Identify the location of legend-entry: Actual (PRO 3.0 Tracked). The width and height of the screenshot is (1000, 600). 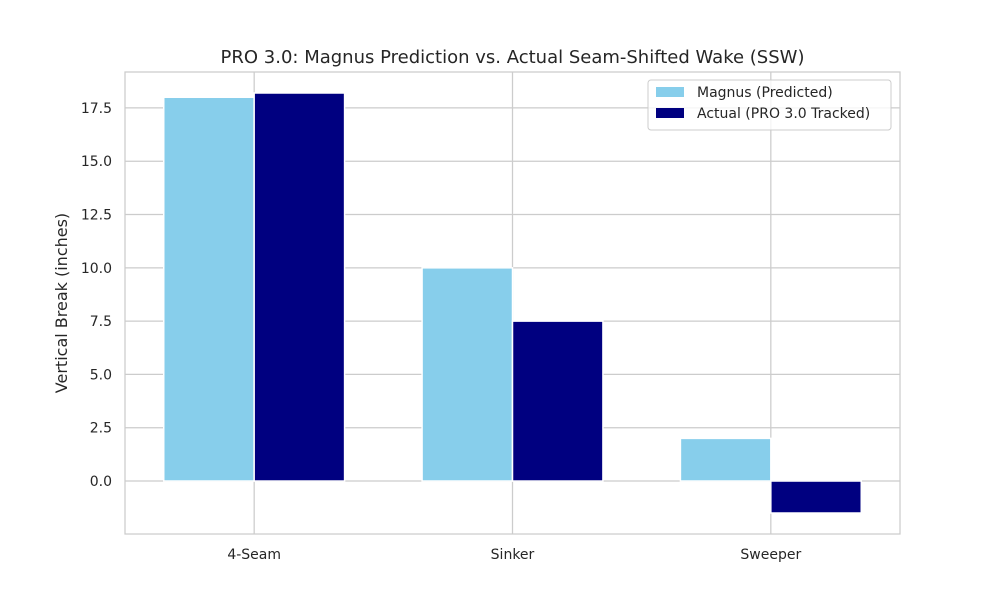
(783, 114).